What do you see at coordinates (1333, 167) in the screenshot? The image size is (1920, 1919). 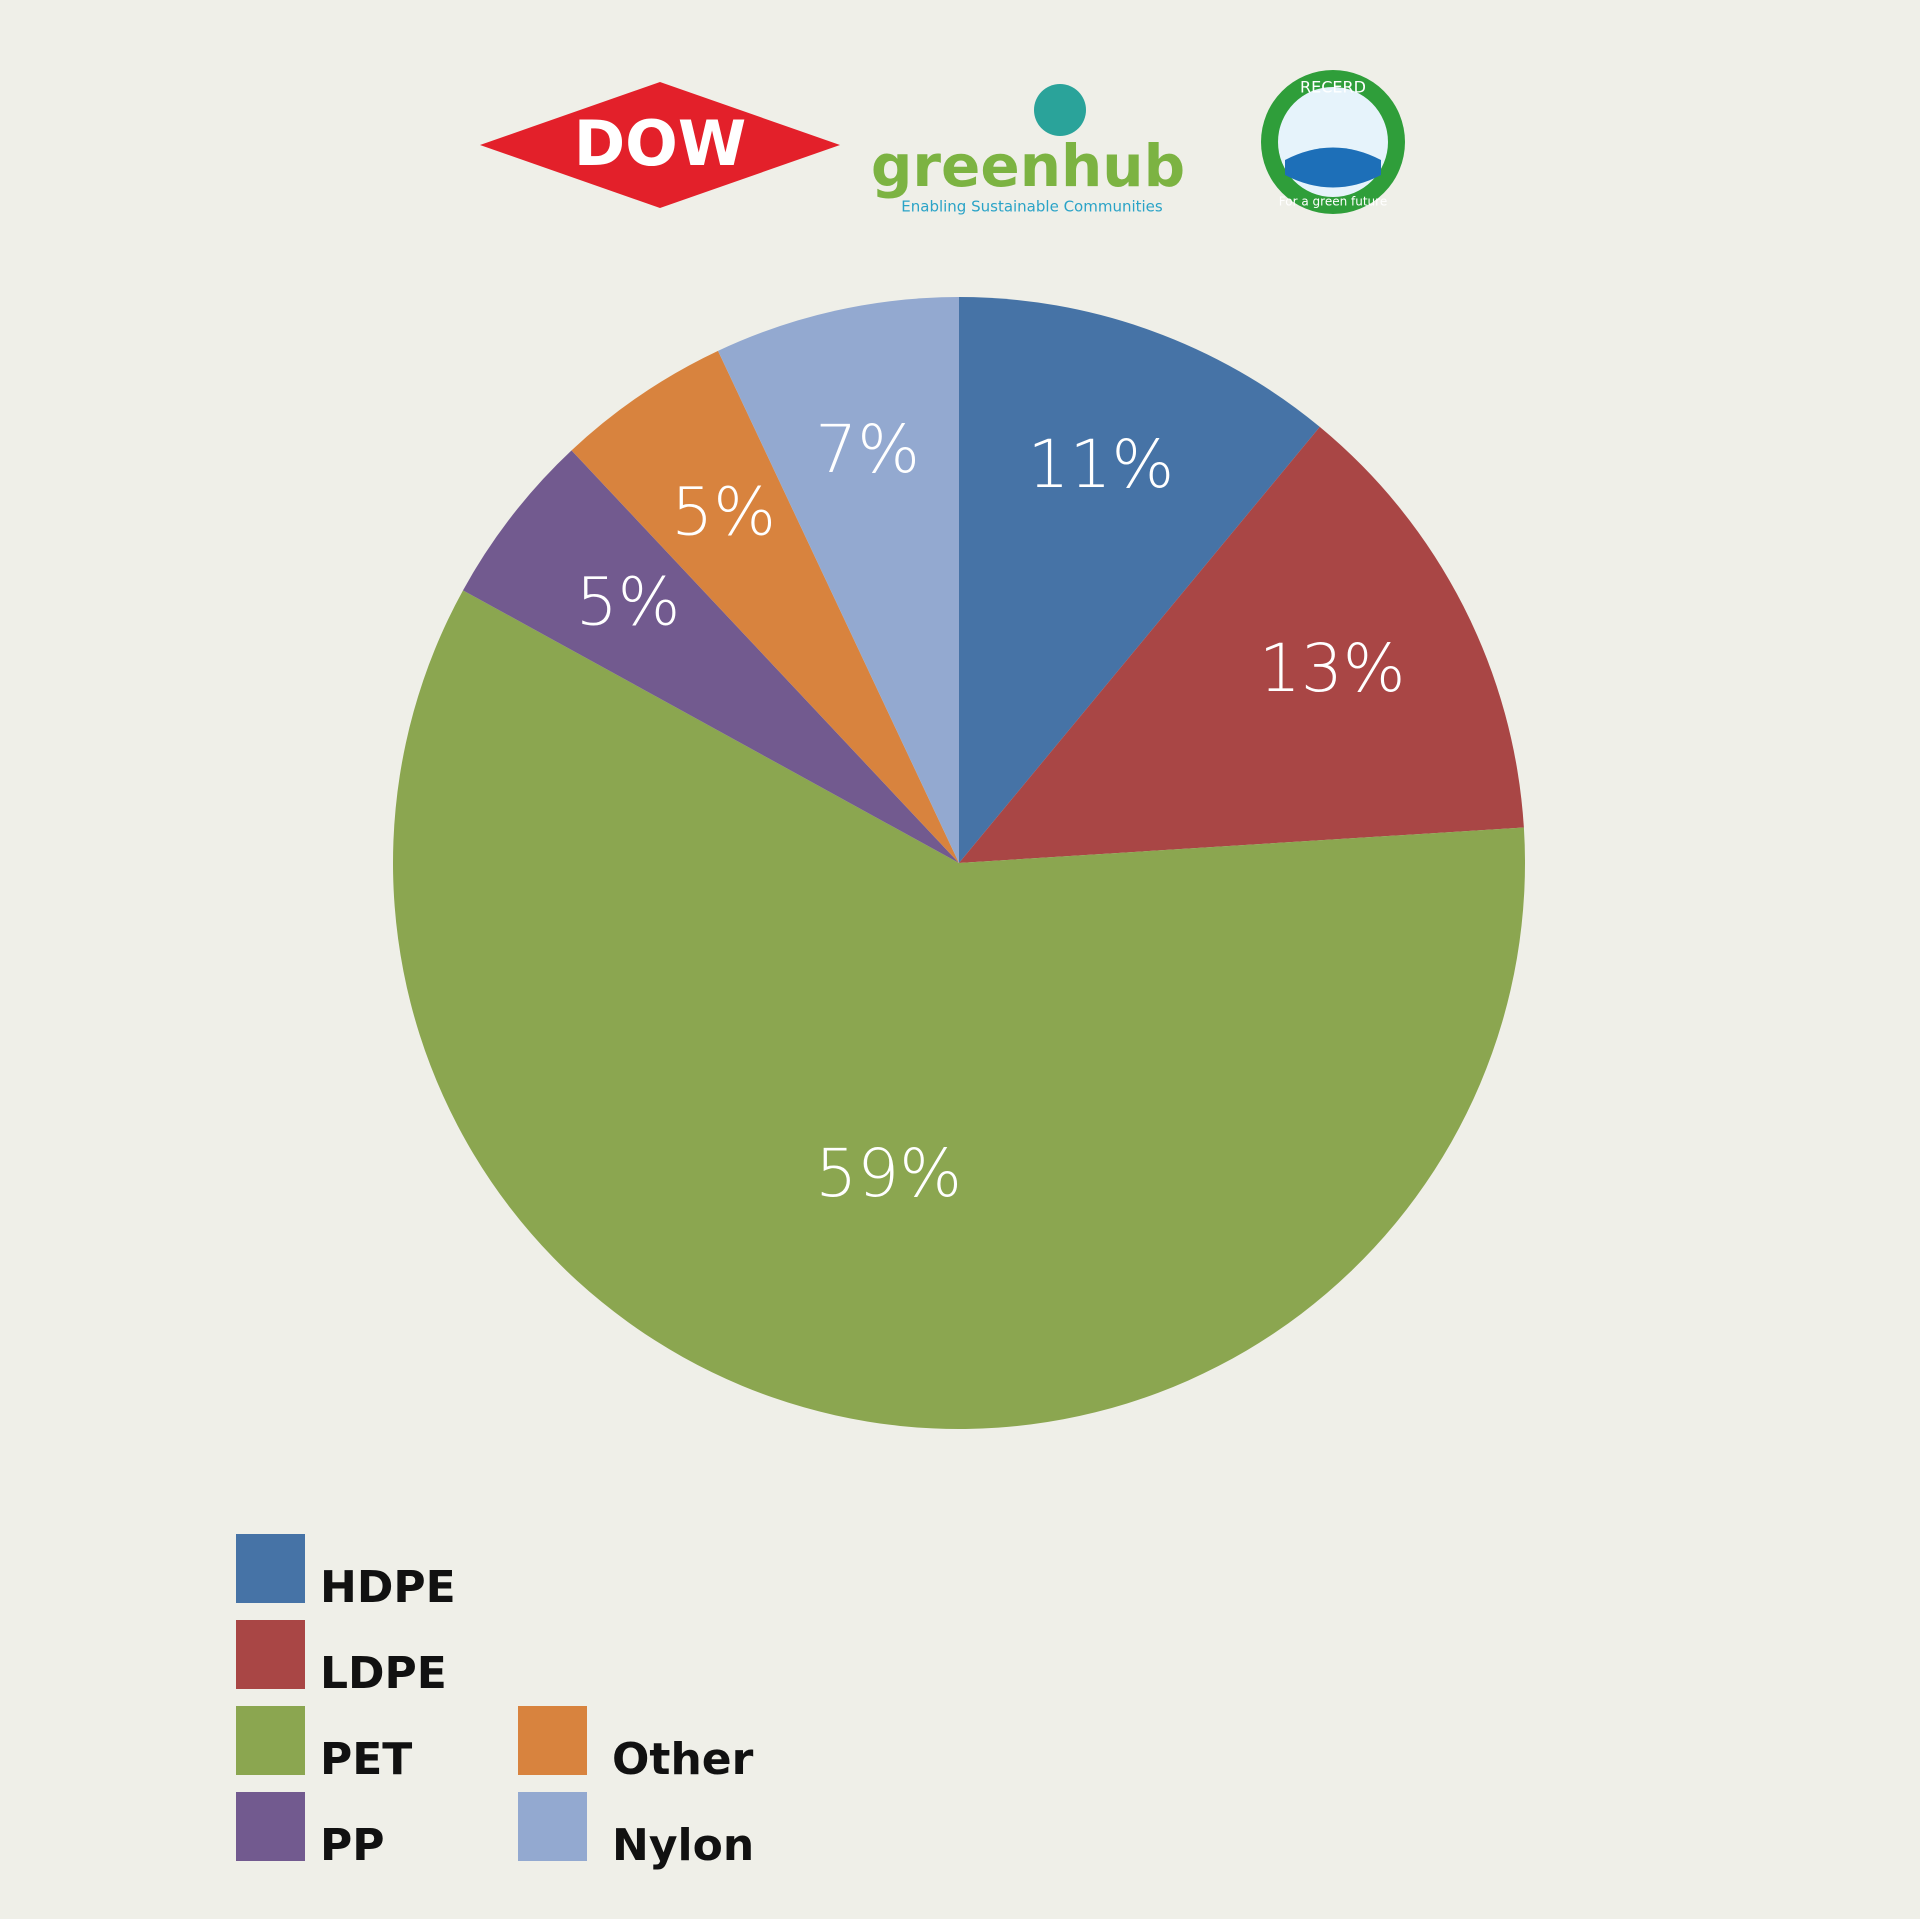 I see `recerd-water` at bounding box center [1333, 167].